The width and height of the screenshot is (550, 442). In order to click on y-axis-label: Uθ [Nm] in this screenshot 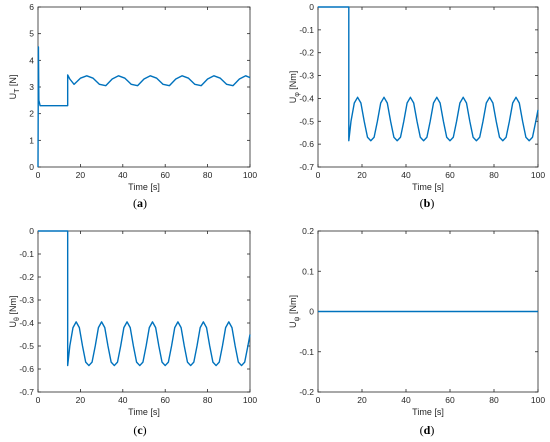, I will do `click(14, 312)`.